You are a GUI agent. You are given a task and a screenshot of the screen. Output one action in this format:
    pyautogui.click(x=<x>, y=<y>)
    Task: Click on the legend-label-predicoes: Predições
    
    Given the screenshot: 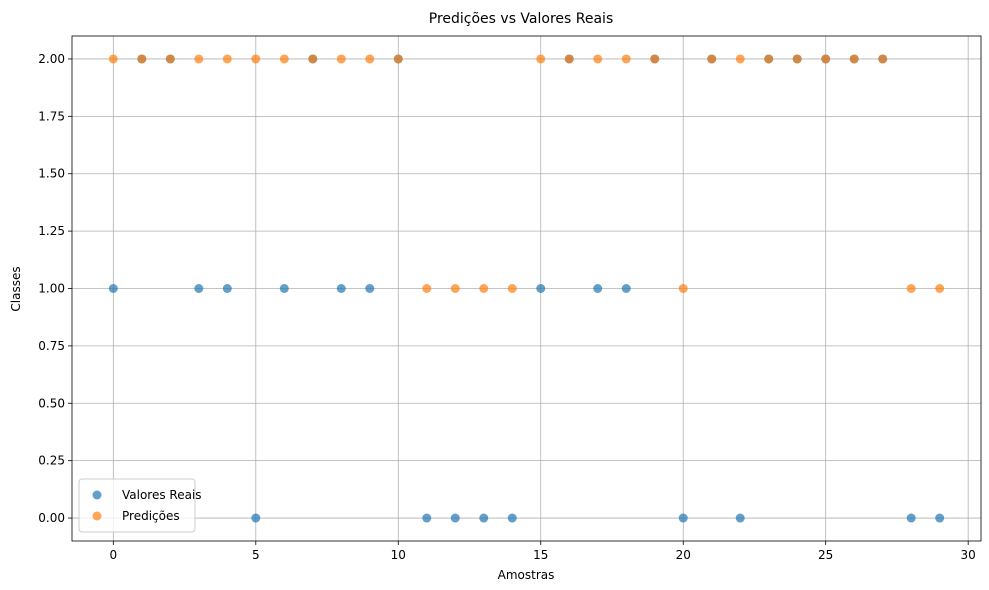 What is the action you would take?
    pyautogui.click(x=151, y=516)
    